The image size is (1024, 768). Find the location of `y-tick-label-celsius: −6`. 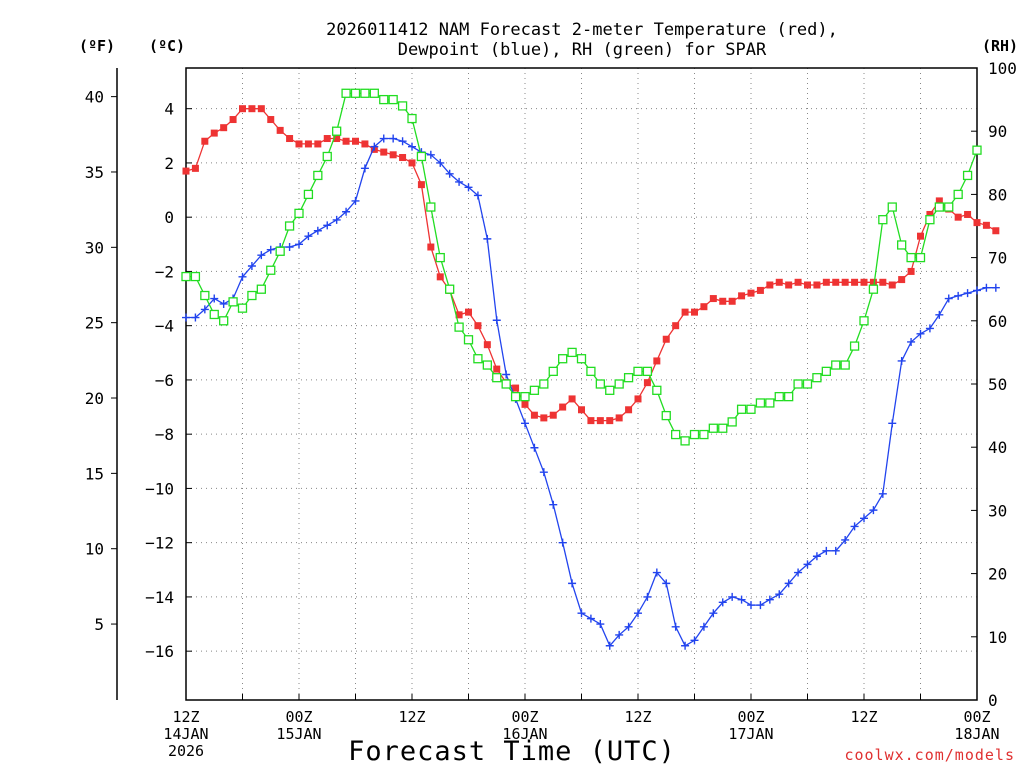

y-tick-label-celsius: −6 is located at coordinates (164, 380).